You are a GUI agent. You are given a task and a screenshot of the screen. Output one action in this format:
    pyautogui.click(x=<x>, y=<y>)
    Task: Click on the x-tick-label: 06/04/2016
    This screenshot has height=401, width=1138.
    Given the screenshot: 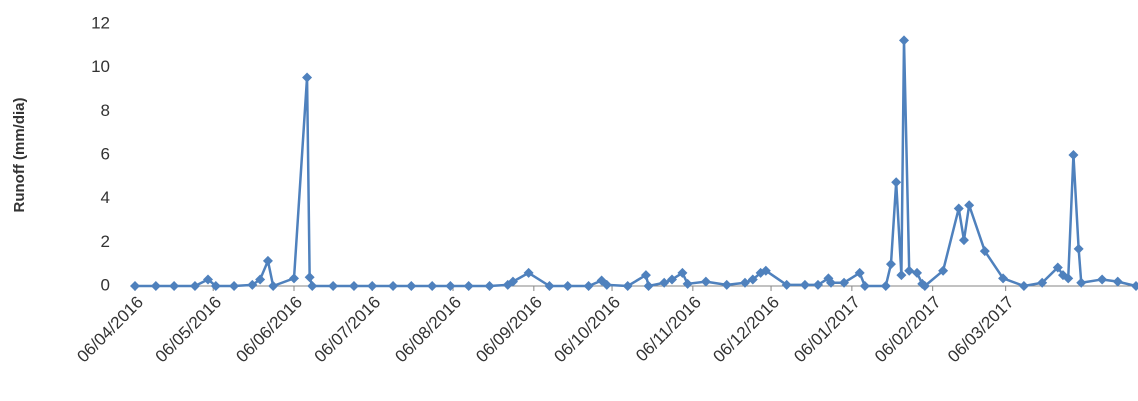 What is the action you would take?
    pyautogui.click(x=110, y=330)
    